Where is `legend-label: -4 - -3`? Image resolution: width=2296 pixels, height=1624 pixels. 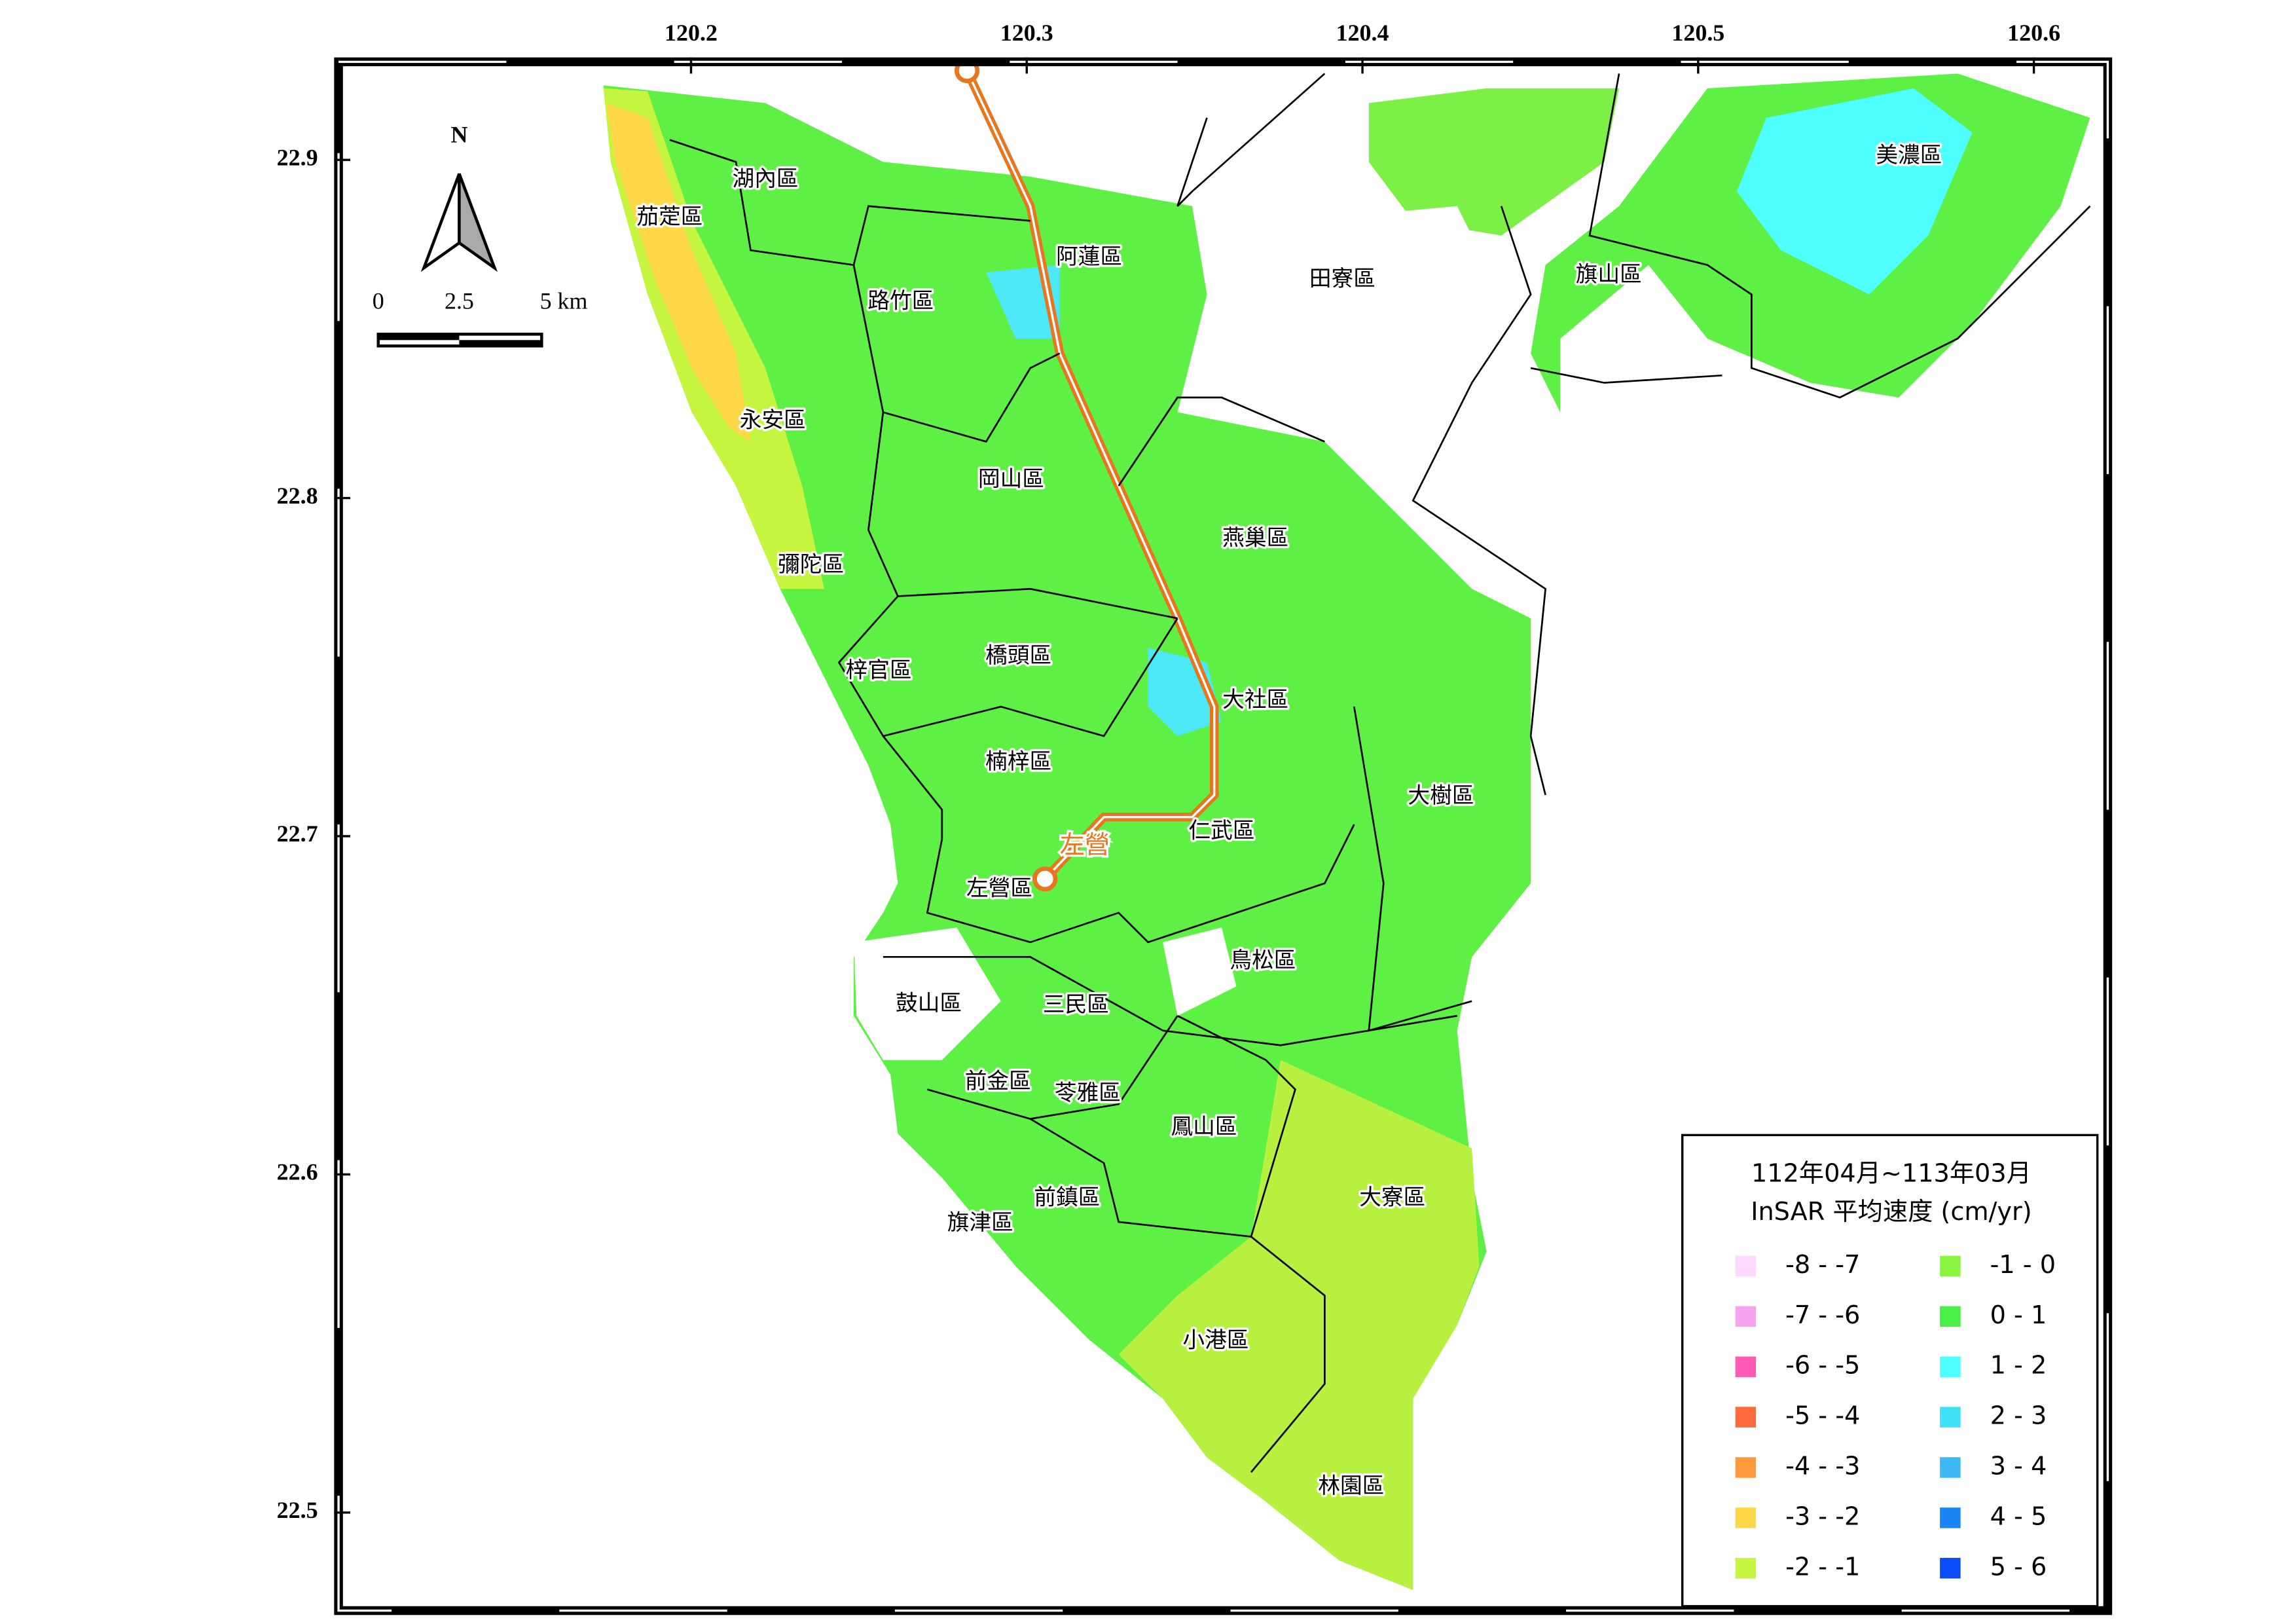
legend-label: -4 - -3 is located at coordinates (1822, 1466).